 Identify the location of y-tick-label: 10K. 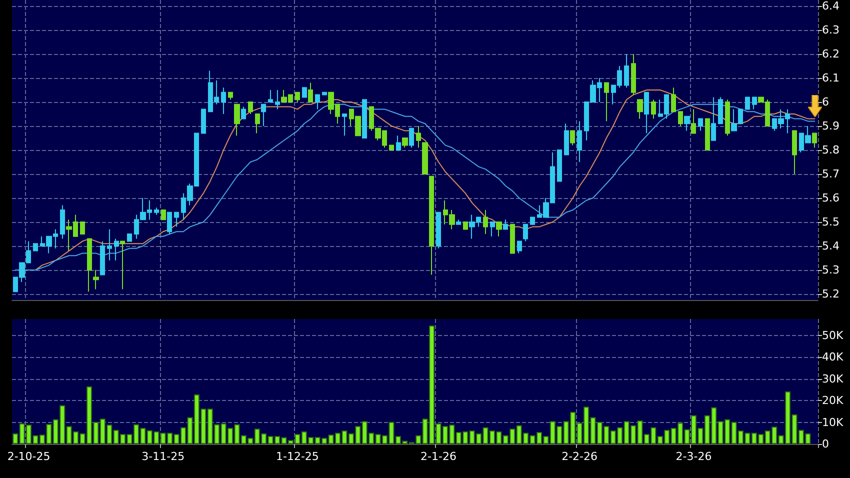
(833, 422).